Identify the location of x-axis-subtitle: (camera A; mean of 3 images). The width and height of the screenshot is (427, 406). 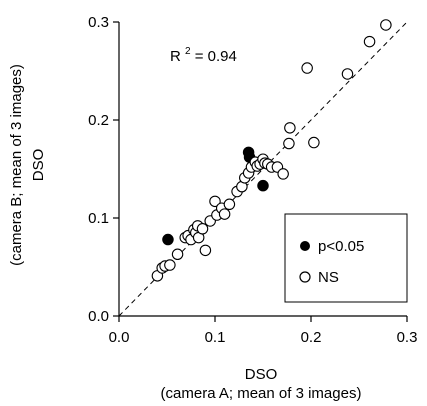
(261, 393).